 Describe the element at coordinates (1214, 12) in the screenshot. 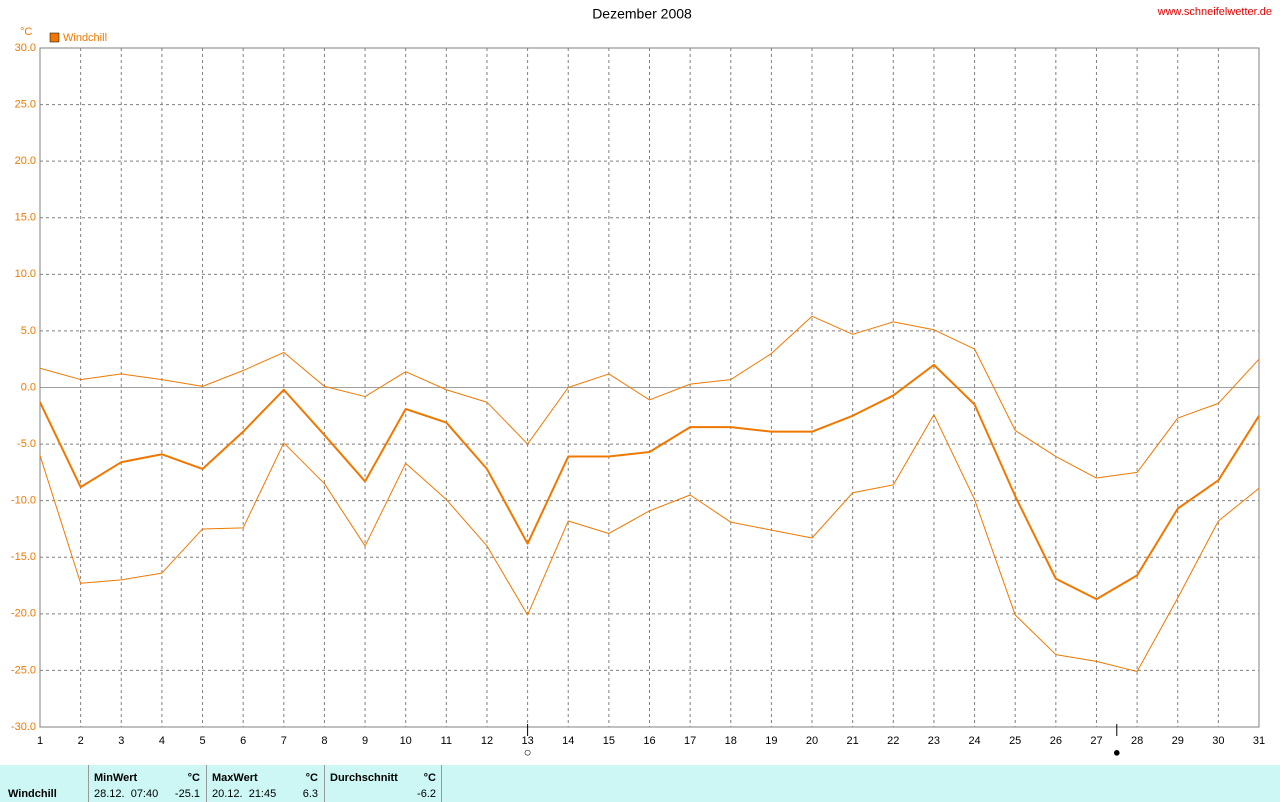

I see `source: www.schneifelwetter.de` at that location.